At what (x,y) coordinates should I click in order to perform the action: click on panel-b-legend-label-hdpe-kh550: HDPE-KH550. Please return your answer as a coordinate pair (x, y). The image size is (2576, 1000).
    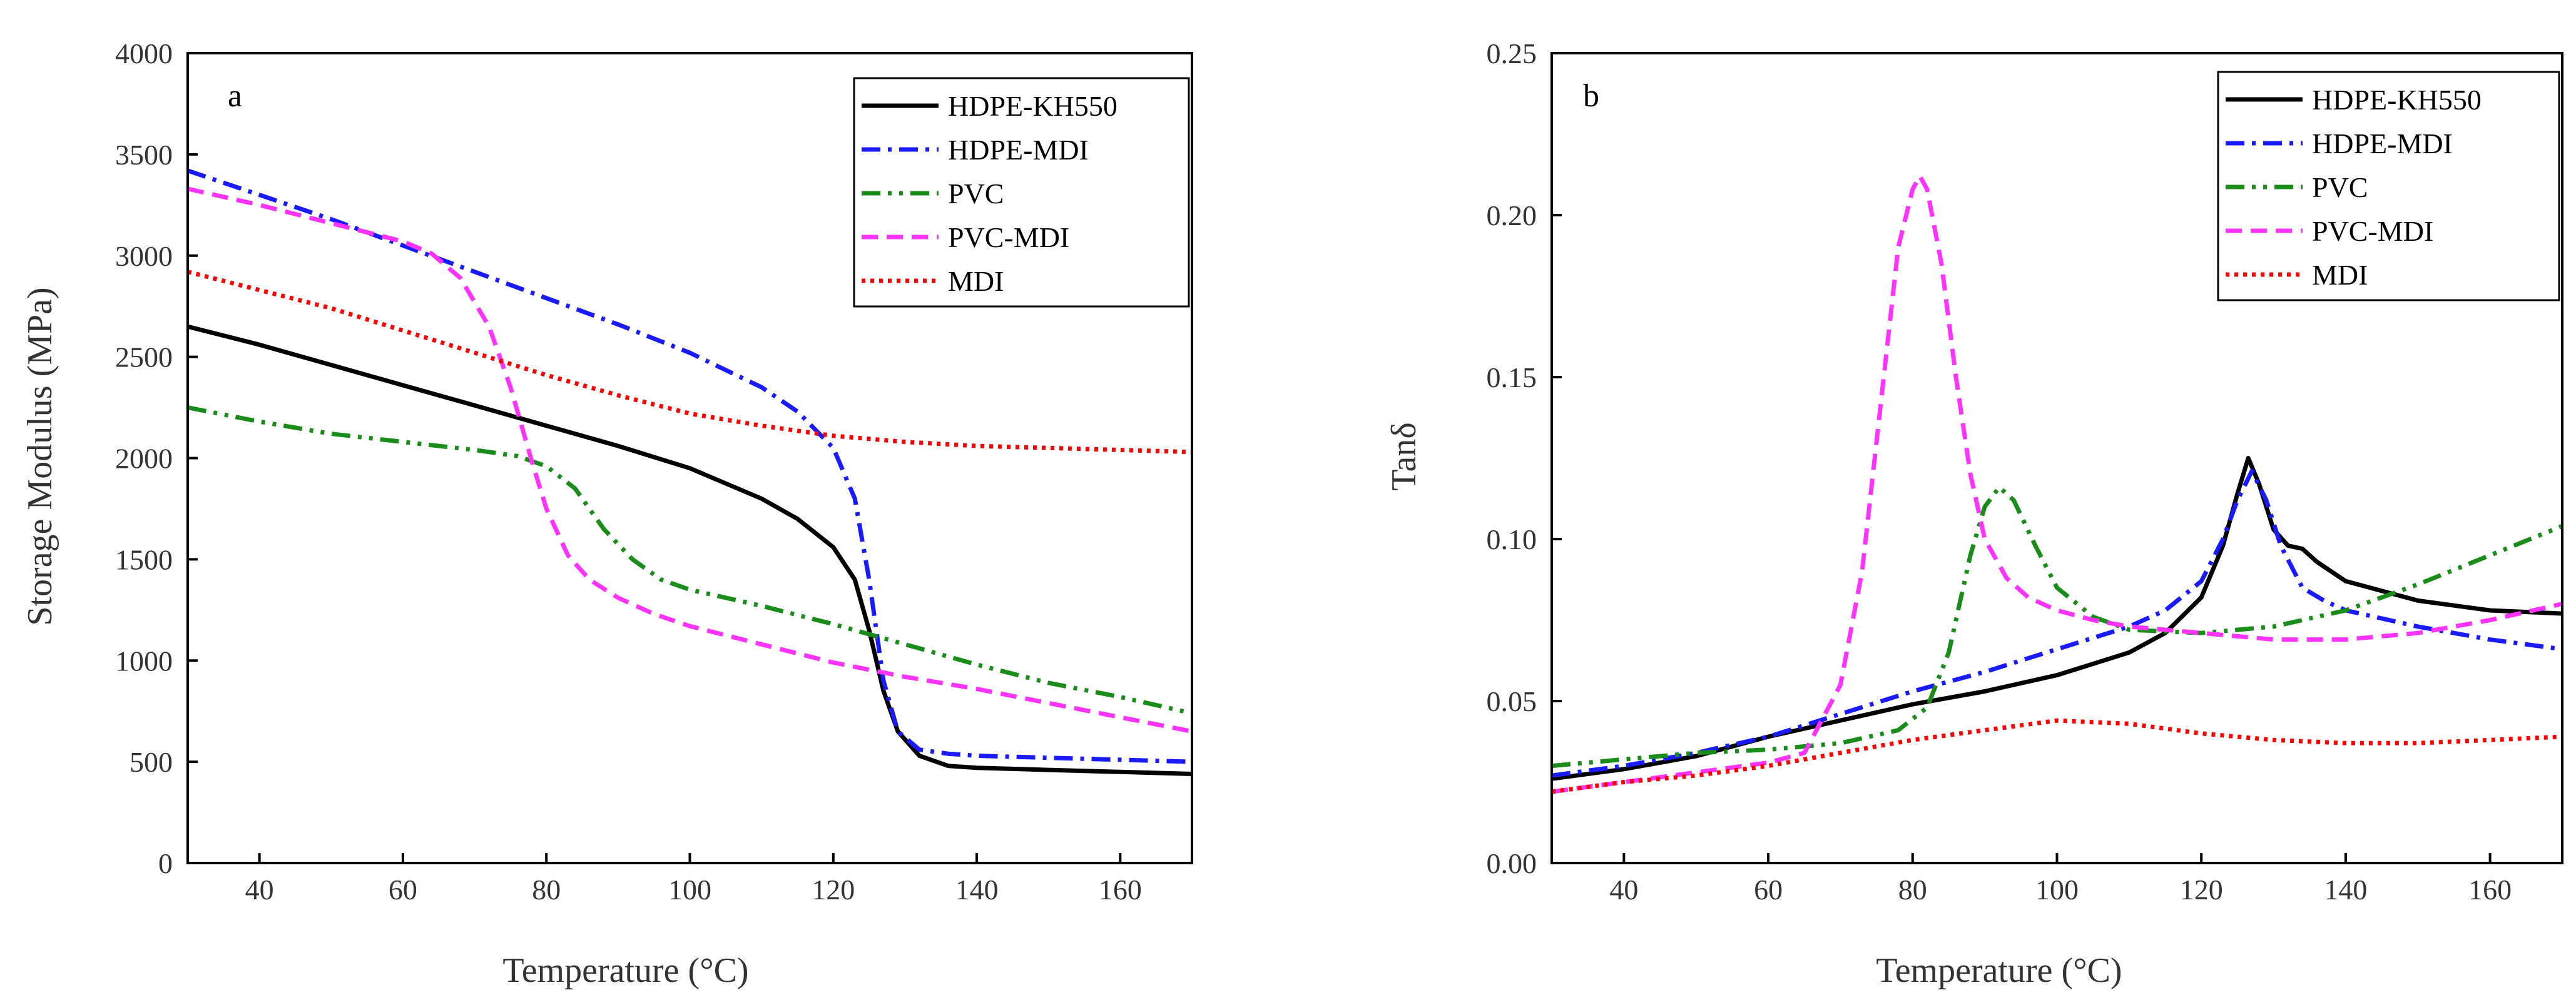
    Looking at the image, I should click on (2397, 100).